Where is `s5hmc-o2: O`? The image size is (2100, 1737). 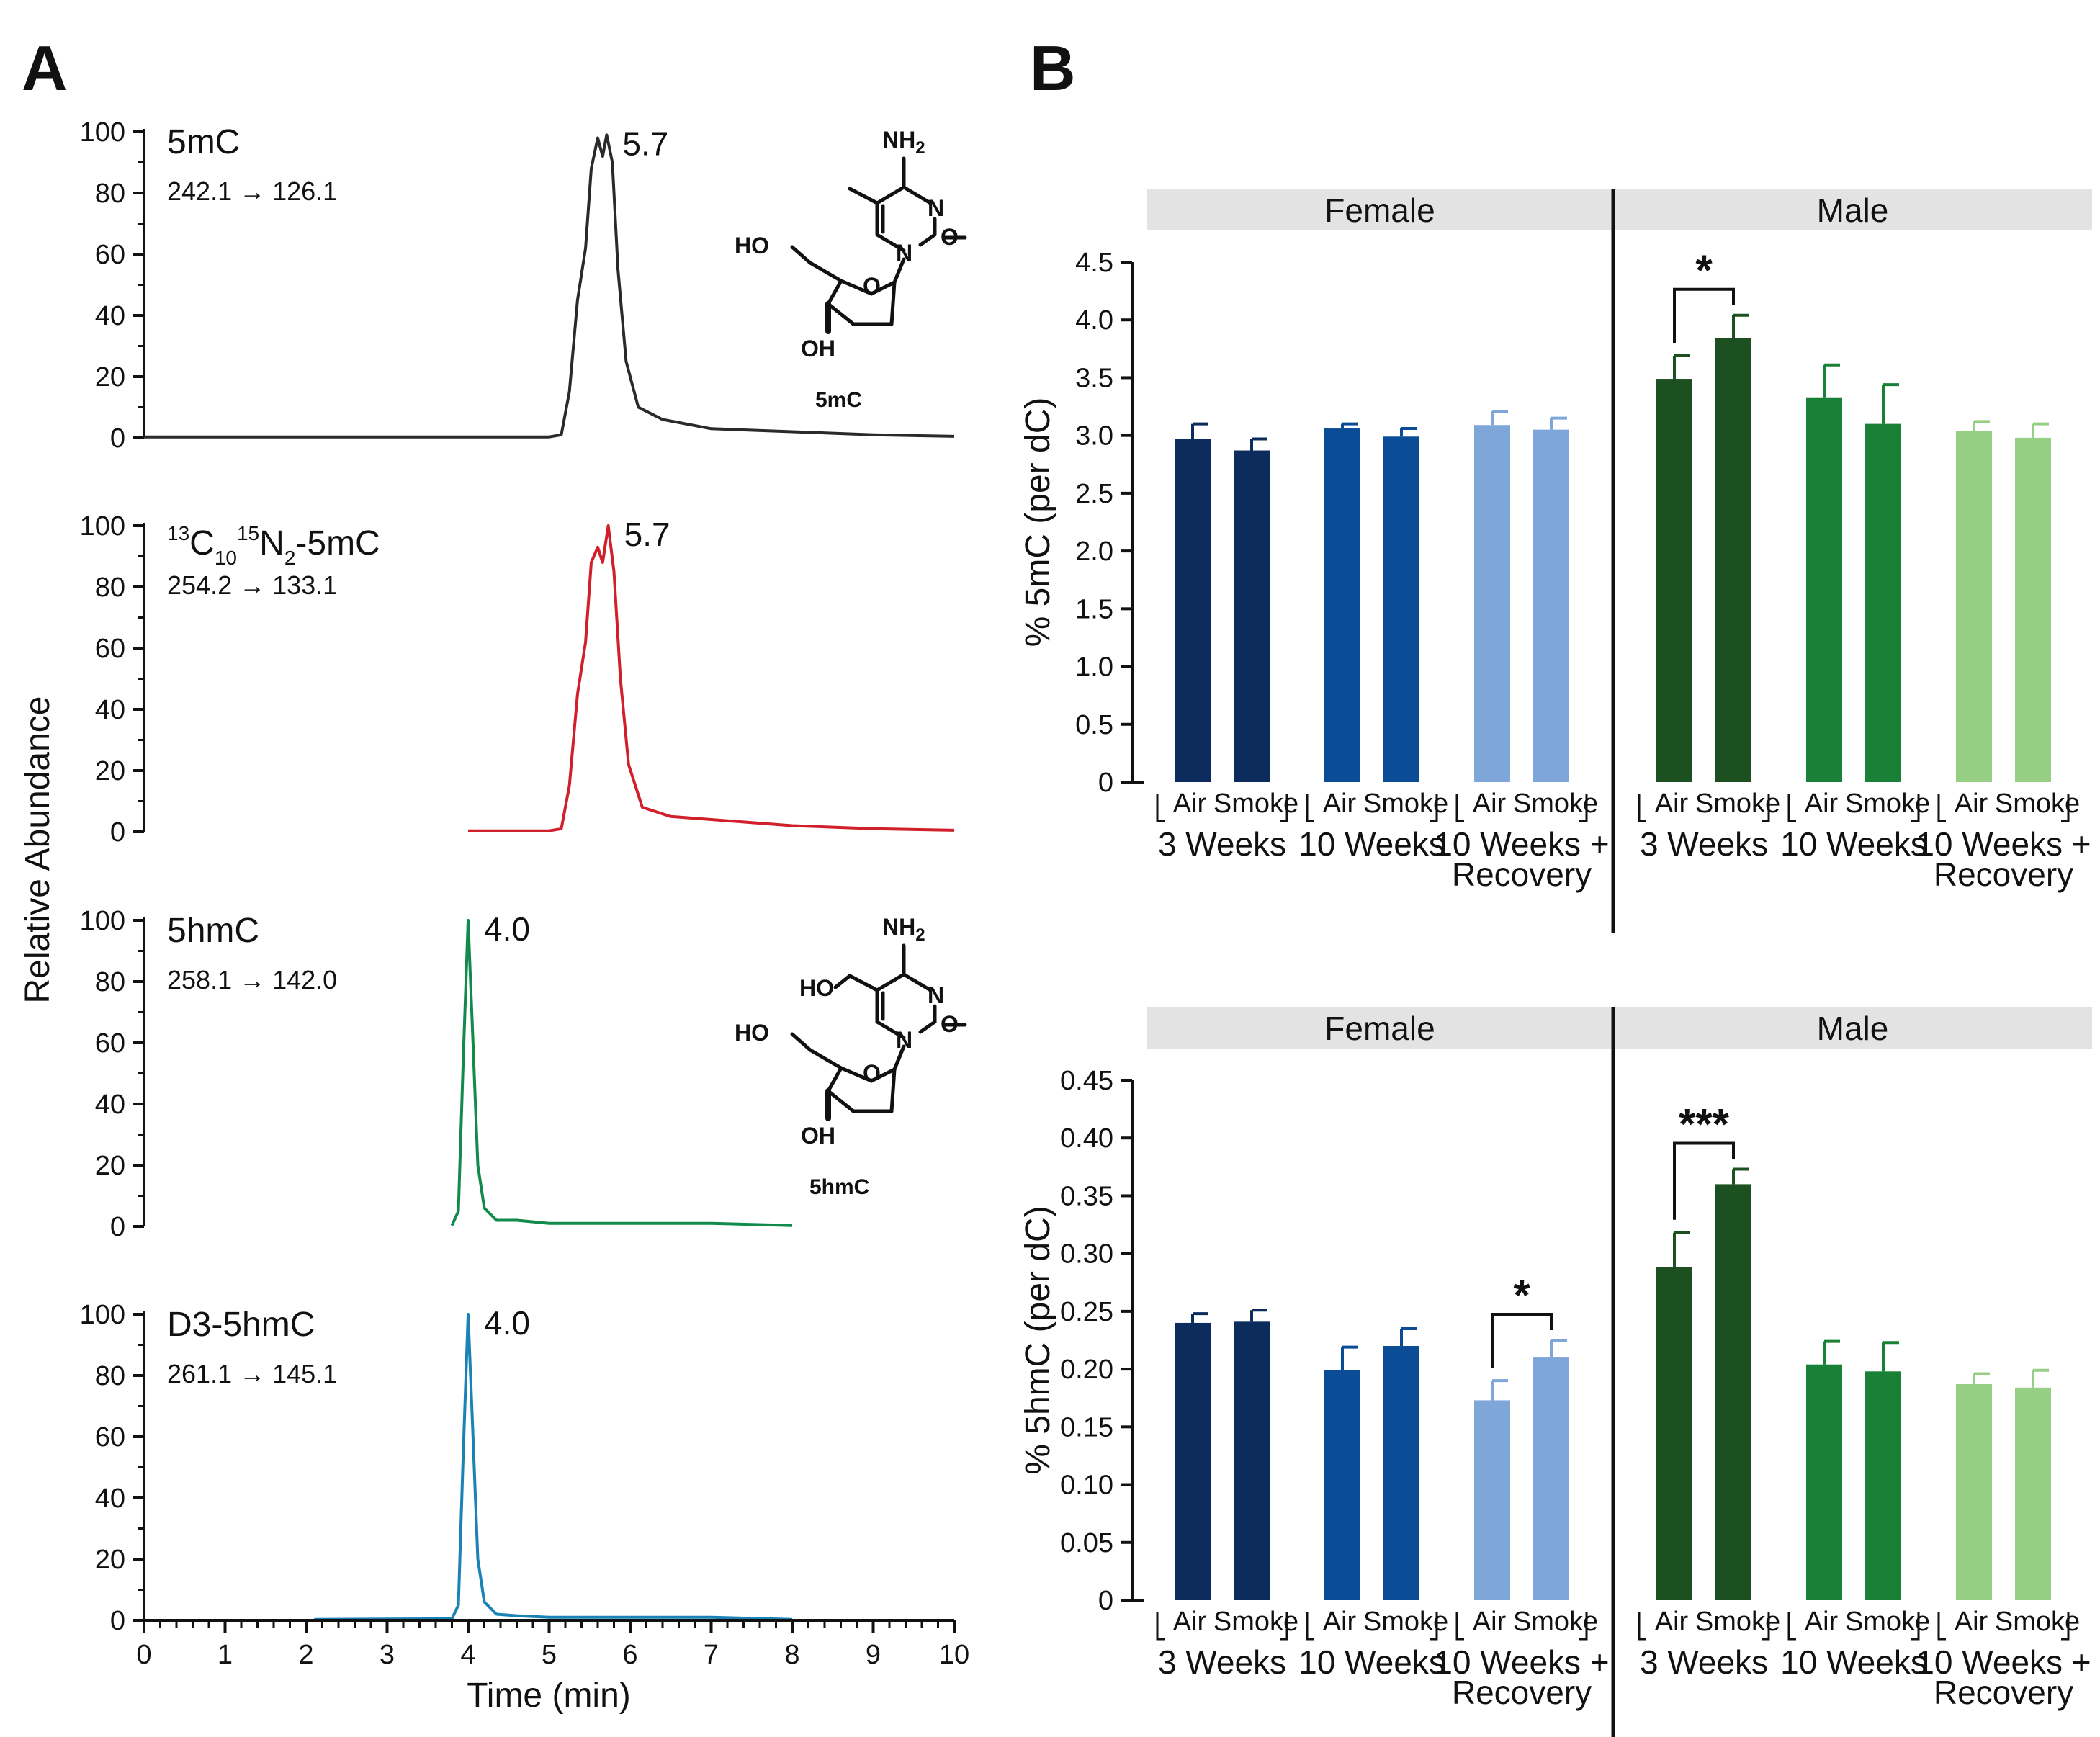
s5hmc-o2: O is located at coordinates (950, 1024).